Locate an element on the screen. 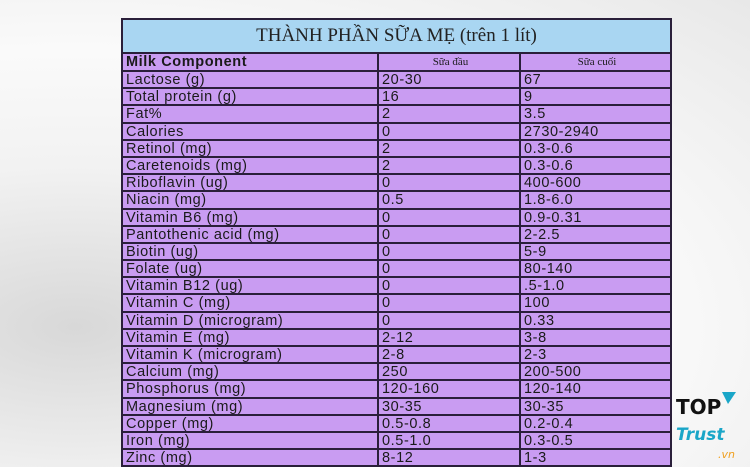 This screenshot has width=750, height=467. colostrum-cell: 120-160 is located at coordinates (450, 389).